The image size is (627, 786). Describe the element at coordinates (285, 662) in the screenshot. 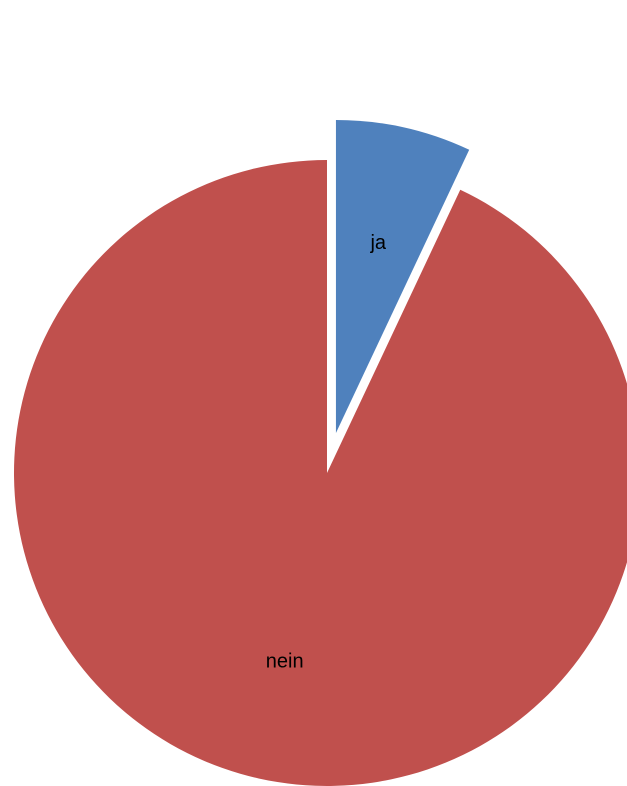

I see `pie-slice-label-nein: nein` at that location.